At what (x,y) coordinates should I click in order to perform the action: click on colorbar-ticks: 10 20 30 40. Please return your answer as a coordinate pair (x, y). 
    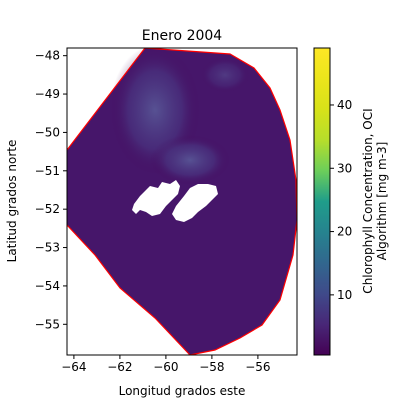
    Looking at the image, I should click on (341, 200).